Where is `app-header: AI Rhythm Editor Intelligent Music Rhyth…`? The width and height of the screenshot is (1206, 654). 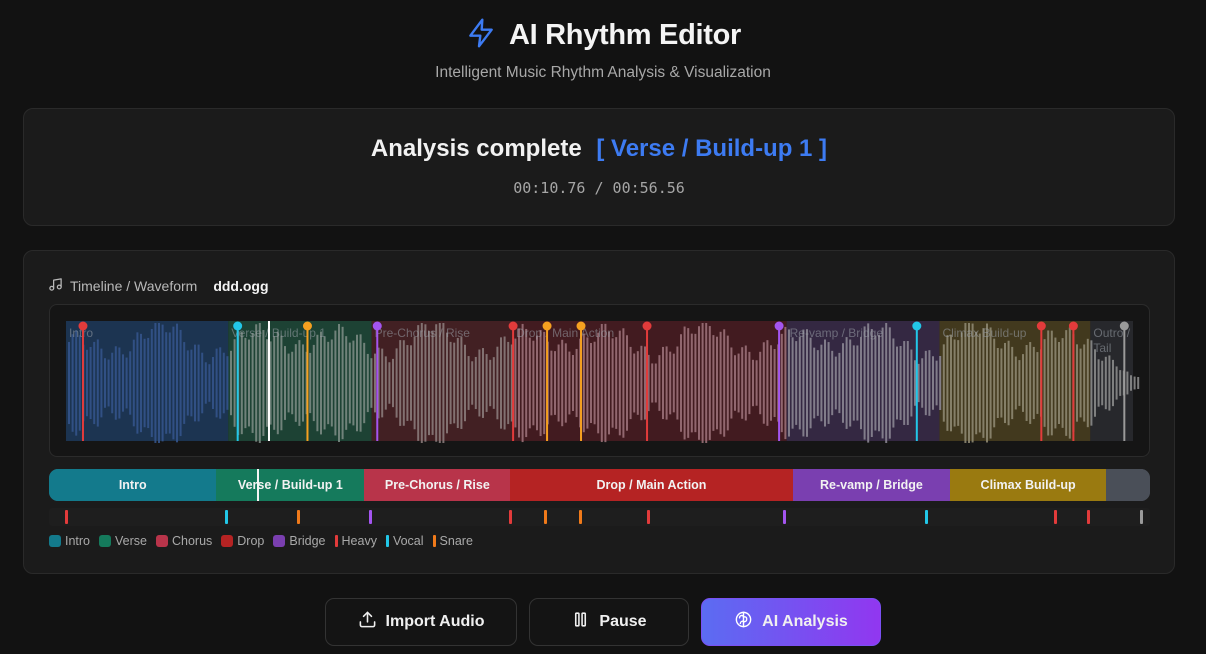
app-header: AI Rhythm Editor Intelligent Music Rhyth… is located at coordinates (603, 48).